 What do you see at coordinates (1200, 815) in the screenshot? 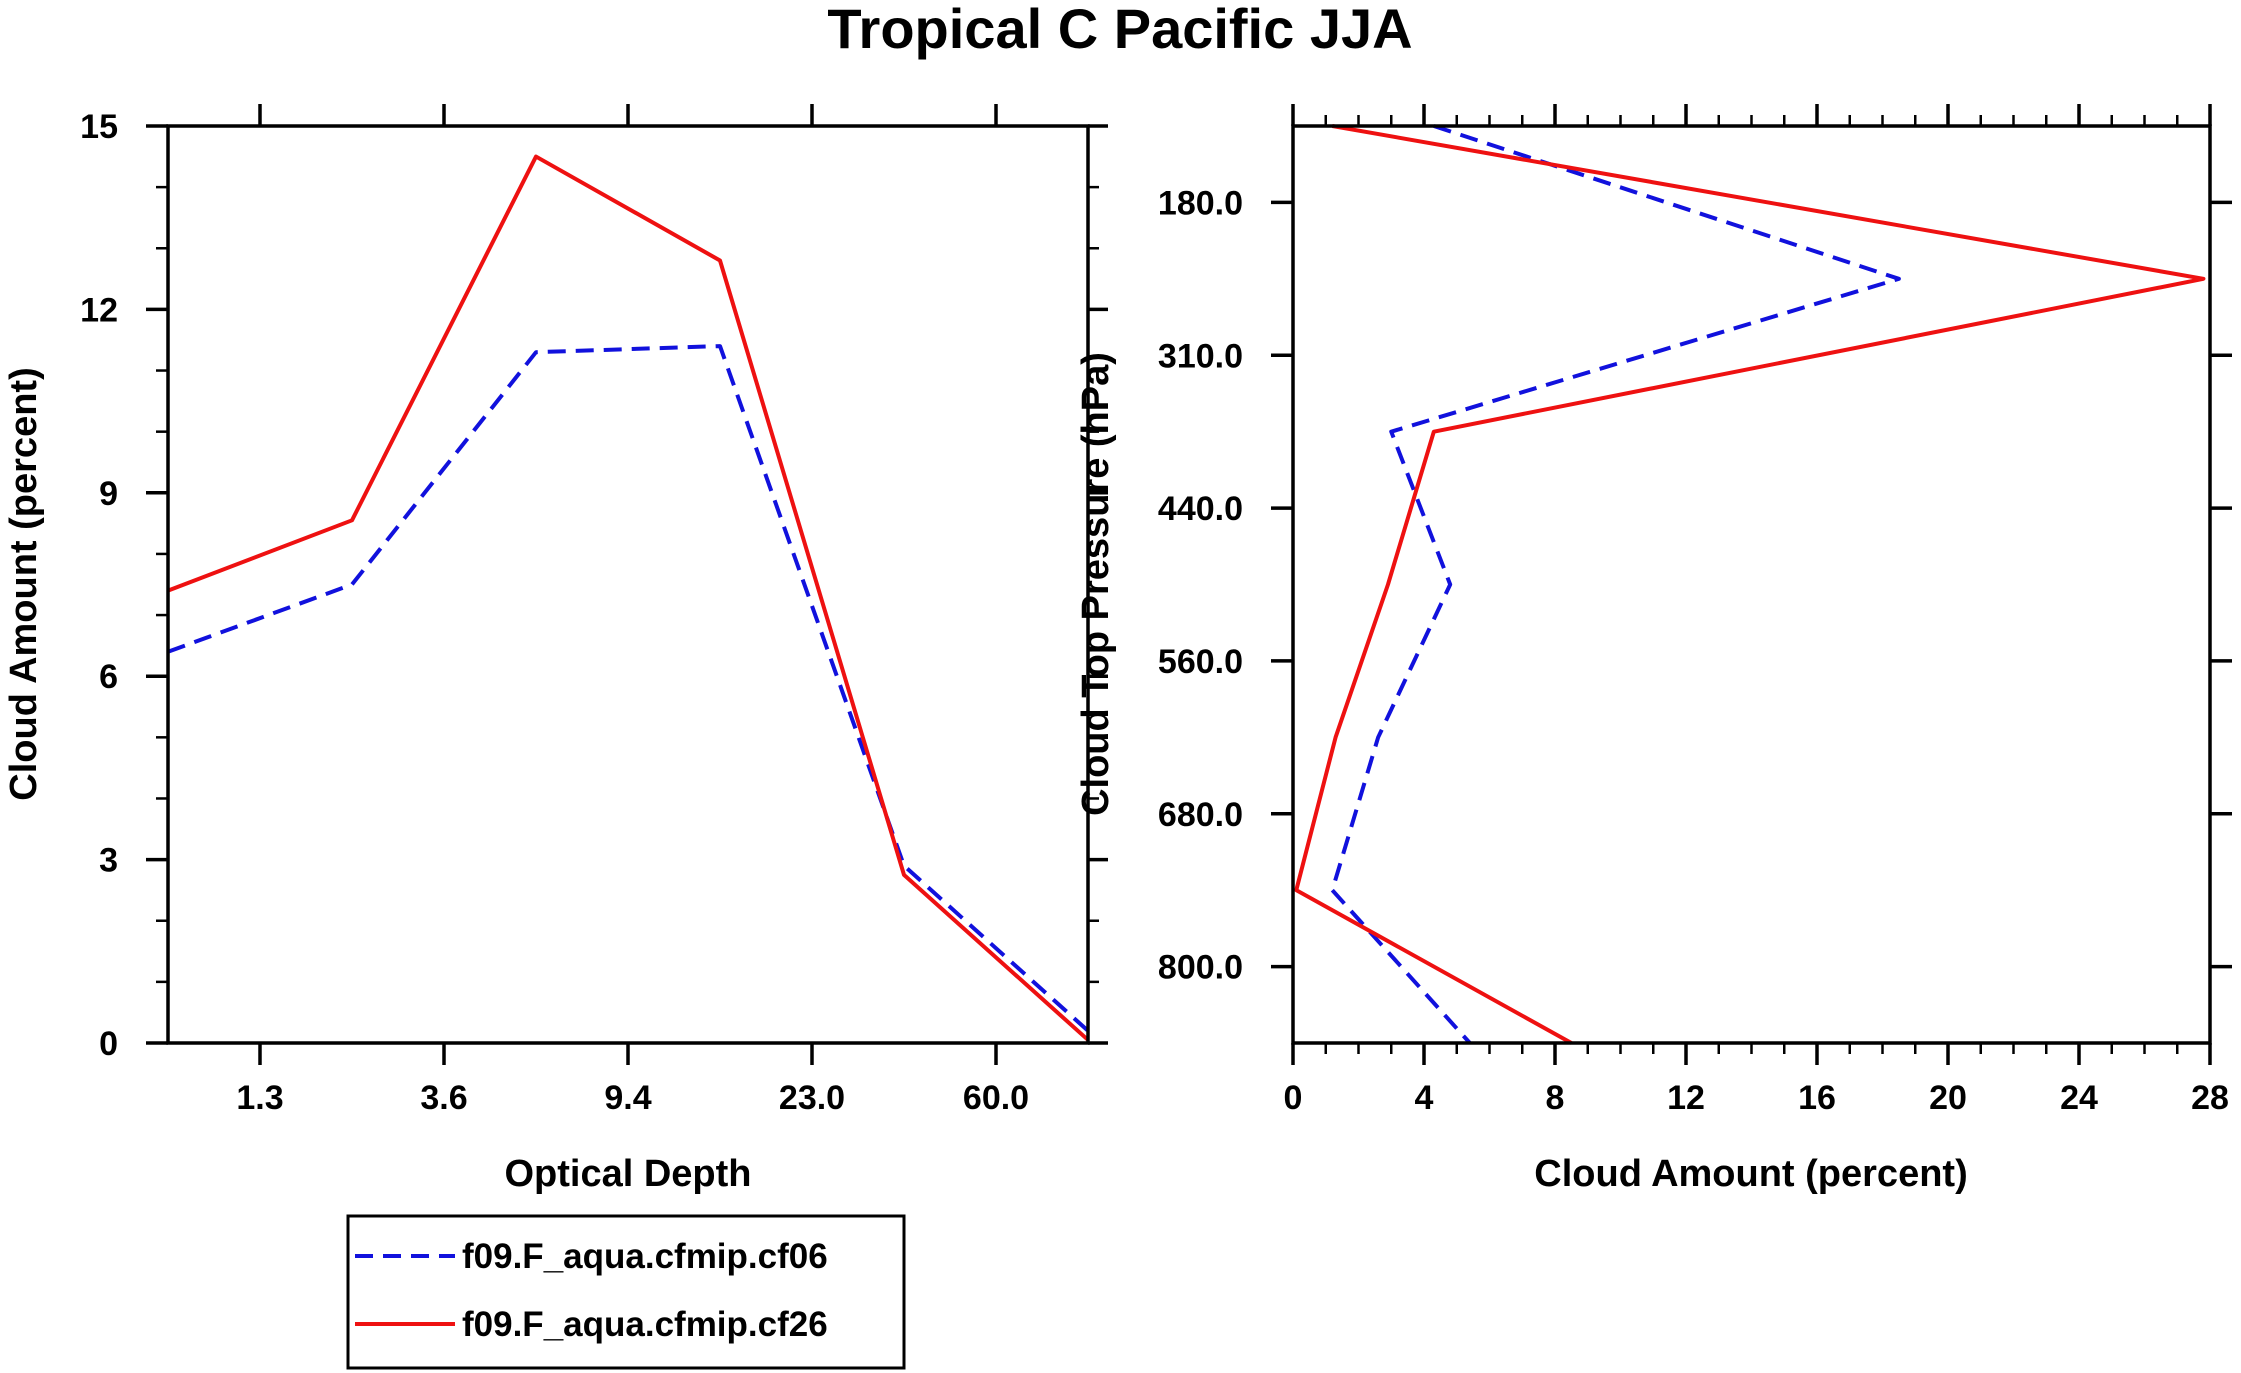
I see `right-y-tick-label: 680.0` at bounding box center [1200, 815].